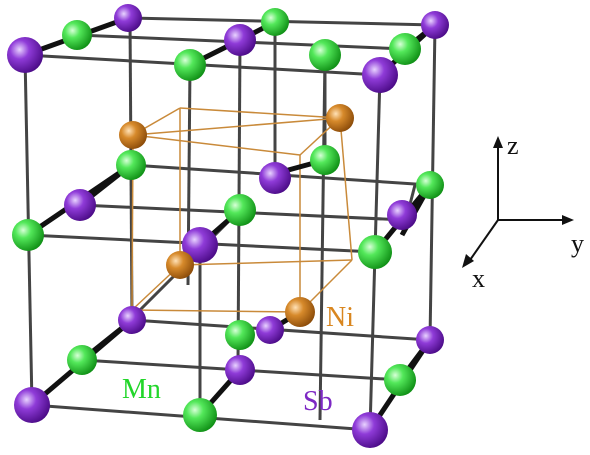 The image size is (590, 455). I want to click on x-axis-label: x, so click(478, 278).